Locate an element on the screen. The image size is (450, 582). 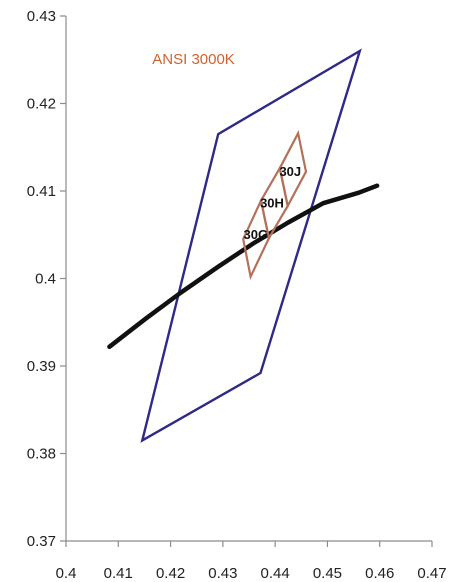
region-30j-label: 30J is located at coordinates (290, 171).